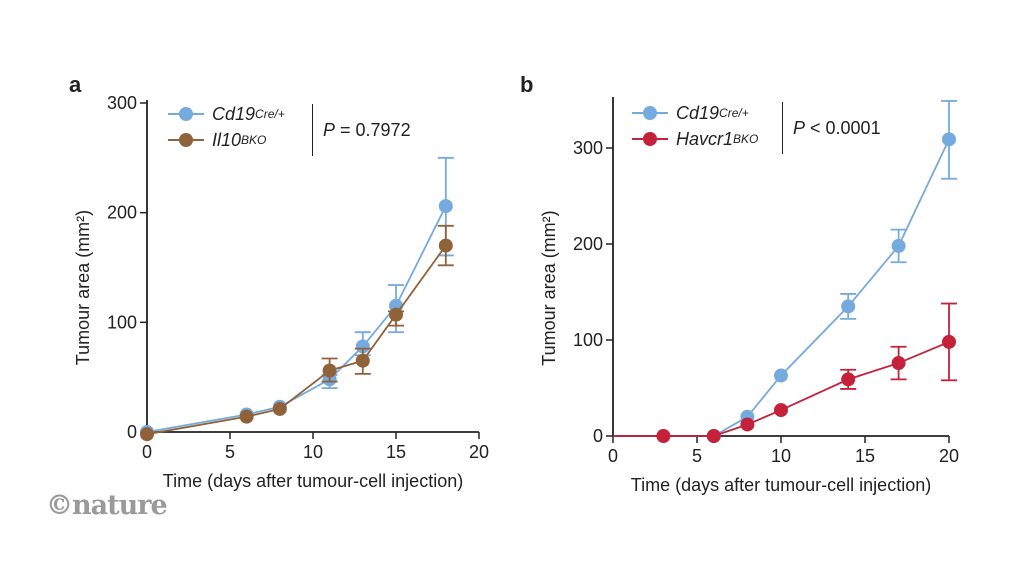 The height and width of the screenshot is (576, 1024). I want to click on legend-item-havcr1: Havcr1 BKO, so click(695, 139).